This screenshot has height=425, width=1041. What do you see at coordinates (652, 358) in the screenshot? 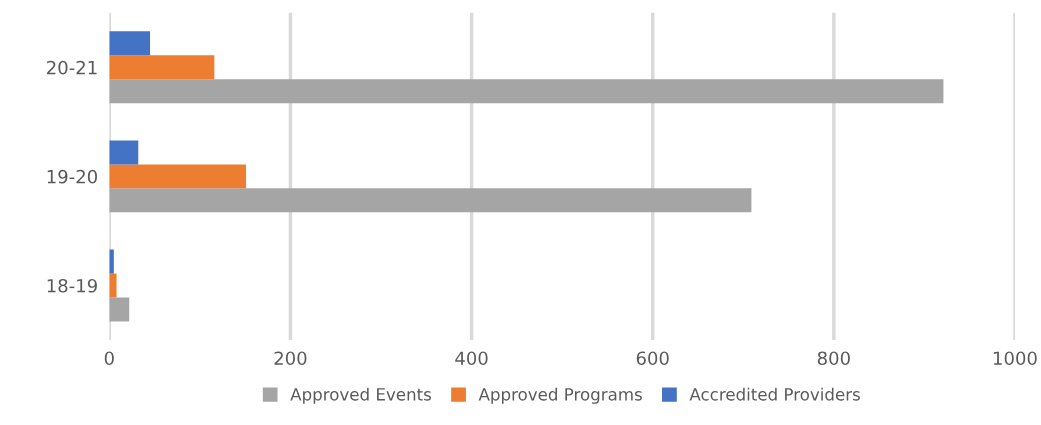
I see `x-tick-label: 600` at bounding box center [652, 358].